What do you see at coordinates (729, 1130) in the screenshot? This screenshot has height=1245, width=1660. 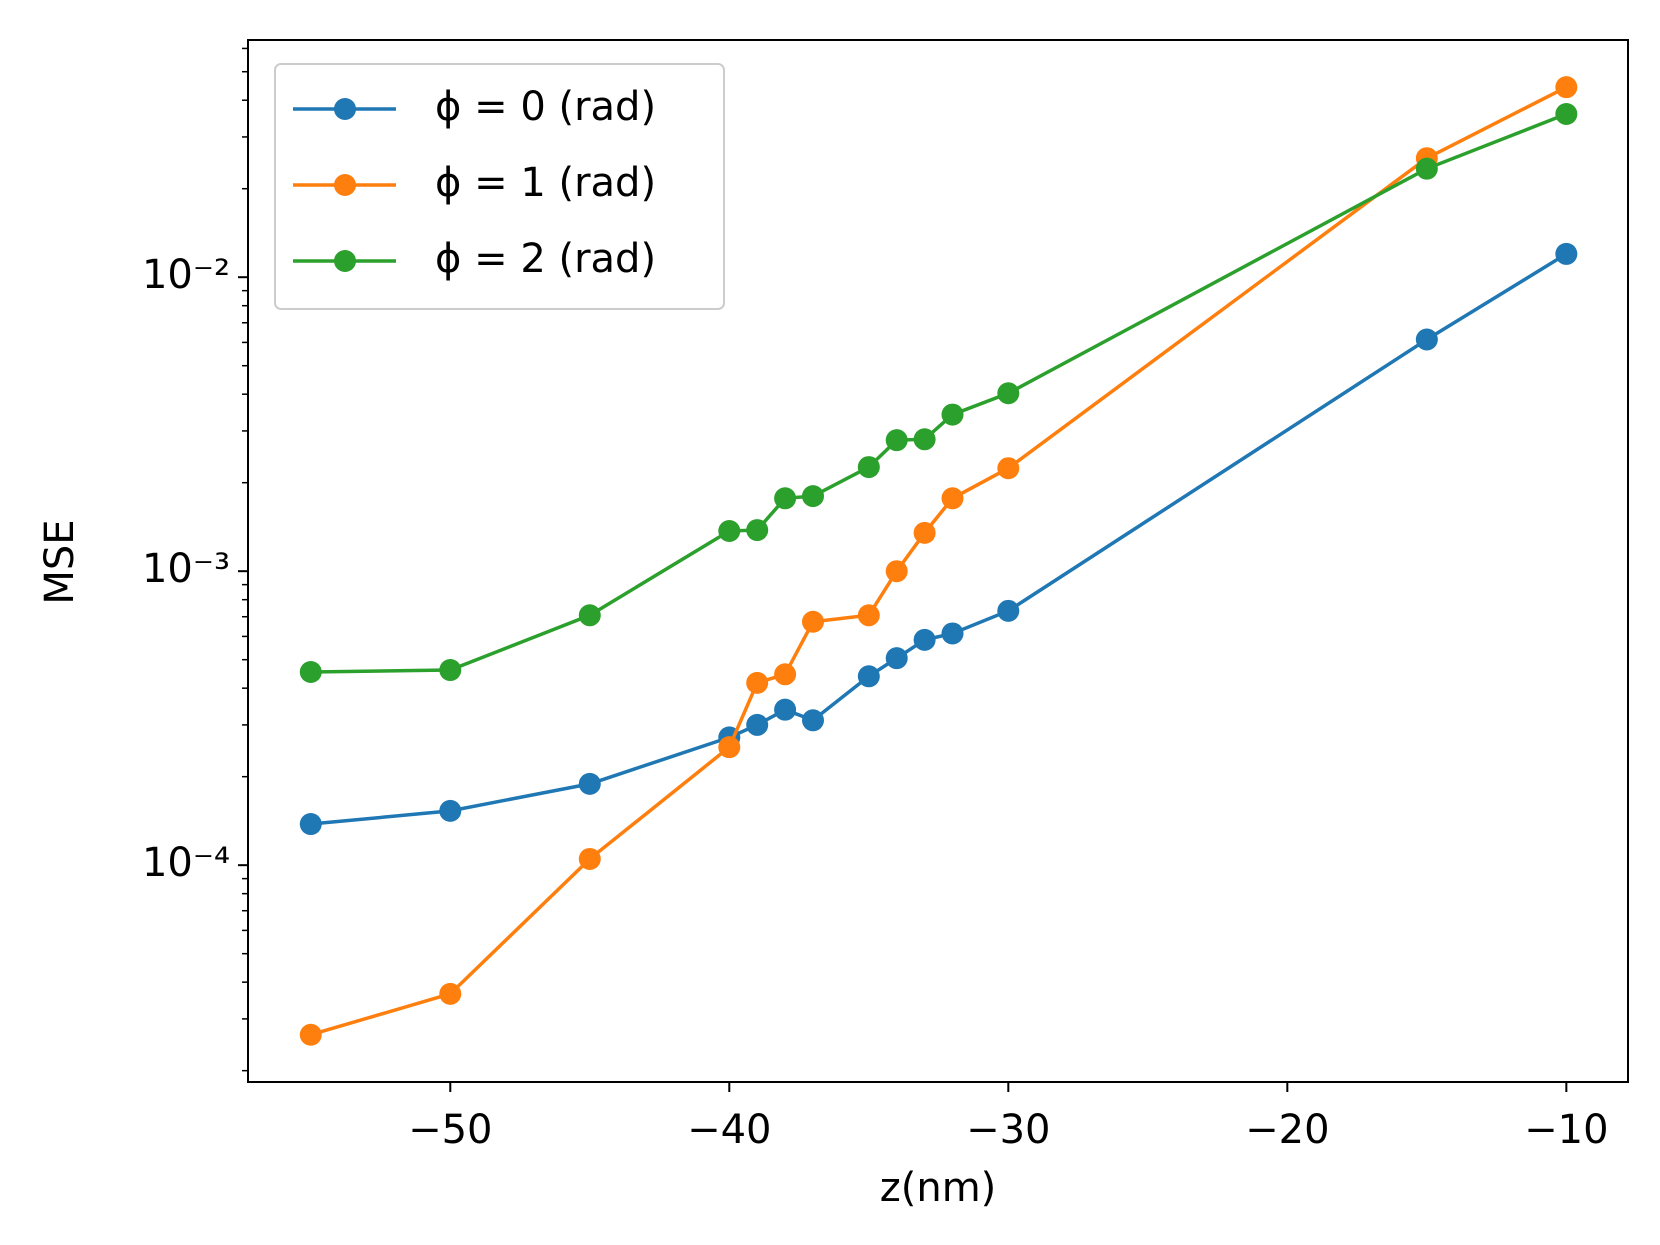 I see `x-tick-label: −40` at bounding box center [729, 1130].